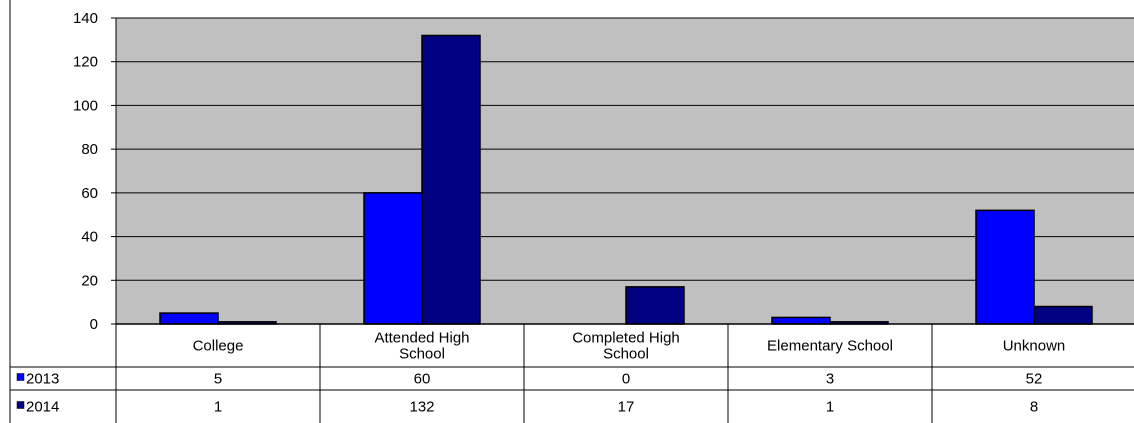 Image resolution: width=1134 pixels, height=423 pixels. I want to click on category-label-1: Attended High School, so click(421, 346).